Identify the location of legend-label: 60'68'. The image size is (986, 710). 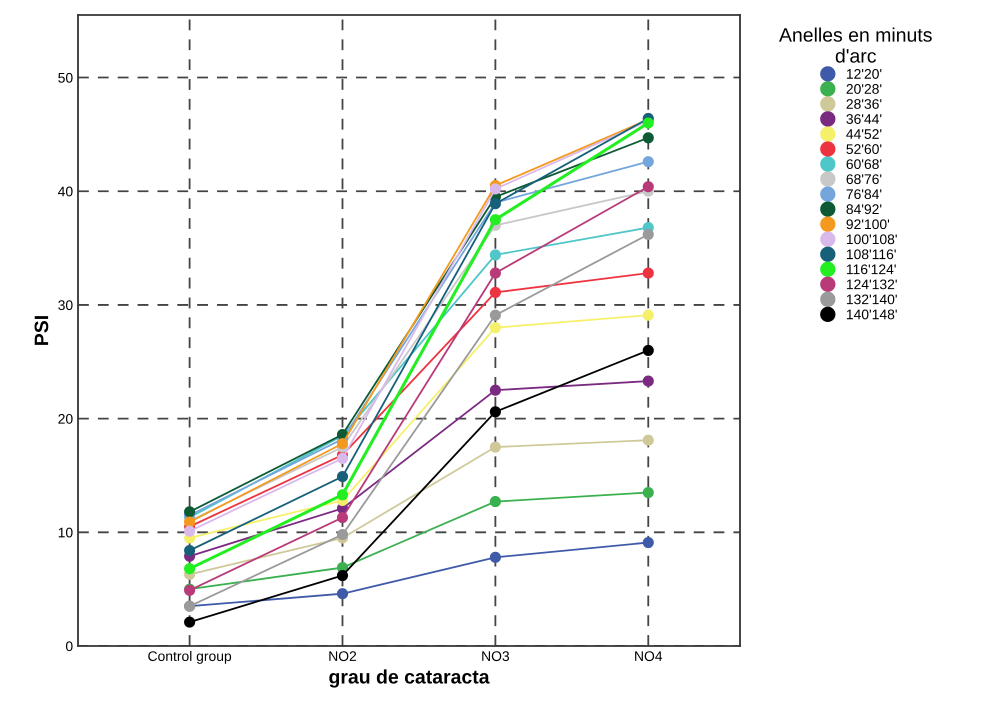
(864, 164).